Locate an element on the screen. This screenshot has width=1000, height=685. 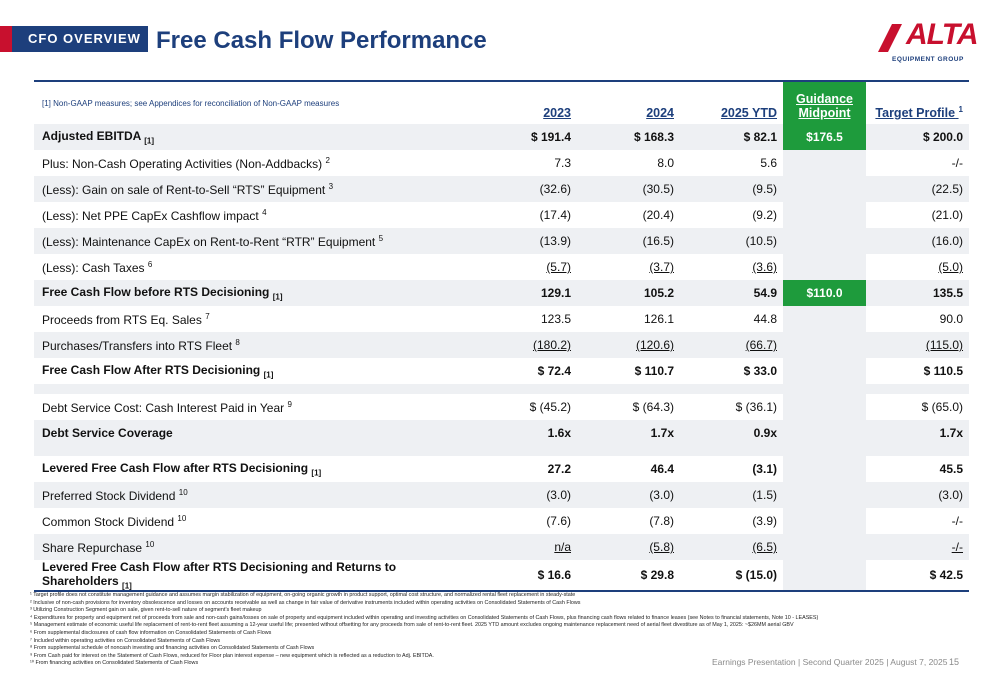
cell-target: 135.5 is located at coordinates (917, 293).